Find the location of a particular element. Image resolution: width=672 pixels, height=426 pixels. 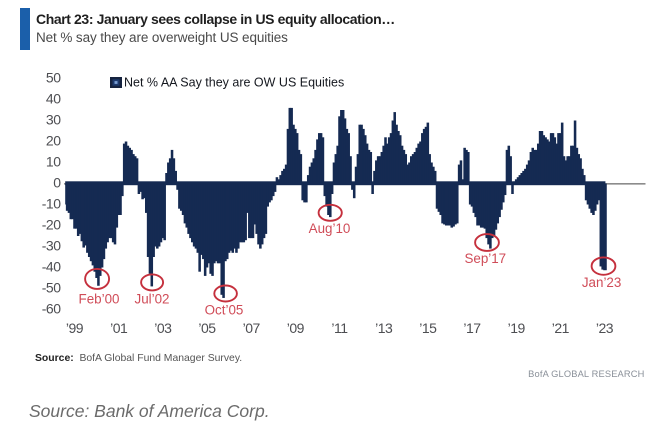

svg-text: Jul’02 is located at coordinates (152, 299).